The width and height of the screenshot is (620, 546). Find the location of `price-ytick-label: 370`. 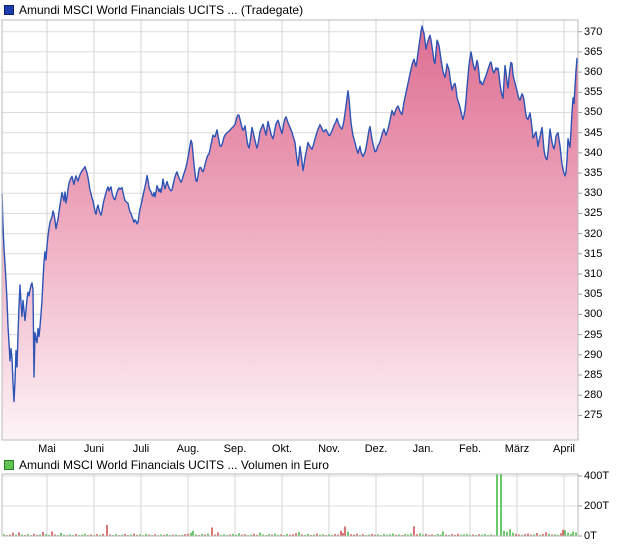

price-ytick-label: 370 is located at coordinates (593, 32).